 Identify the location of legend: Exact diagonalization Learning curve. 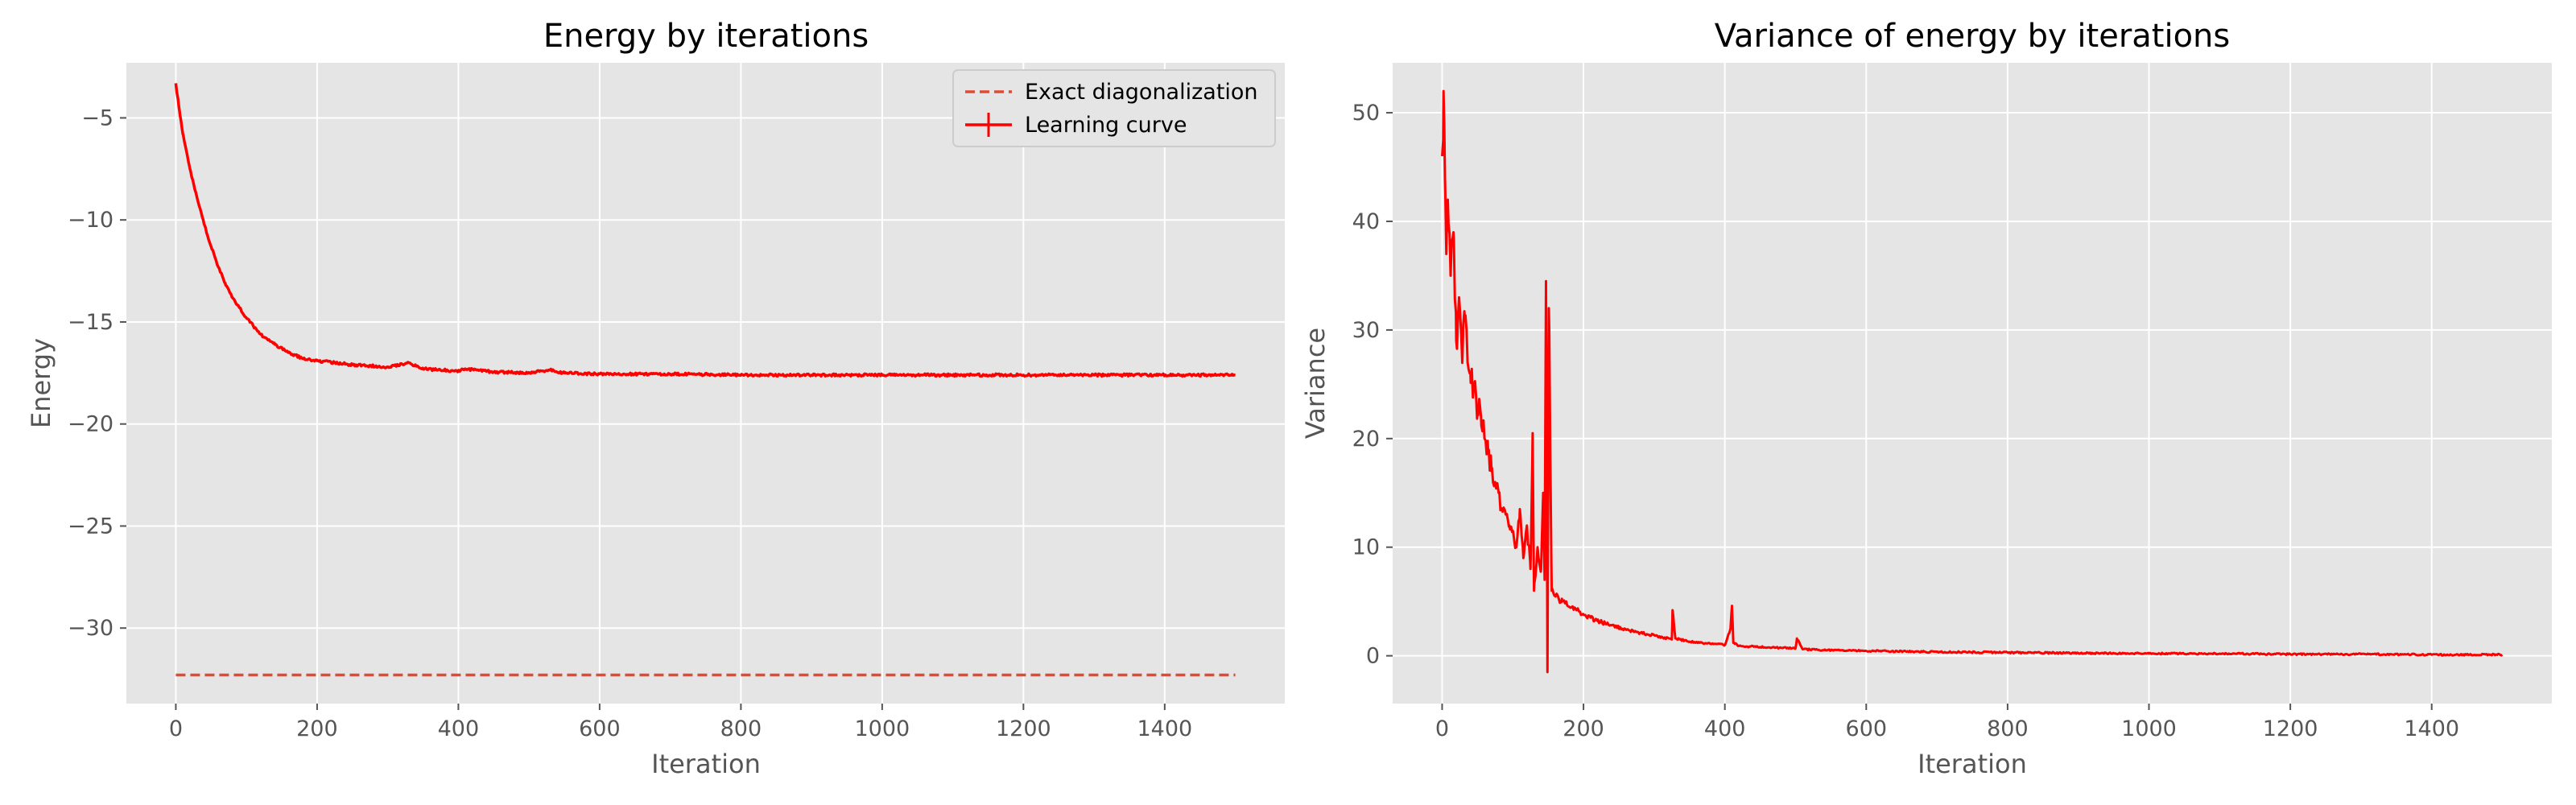
(1114, 108).